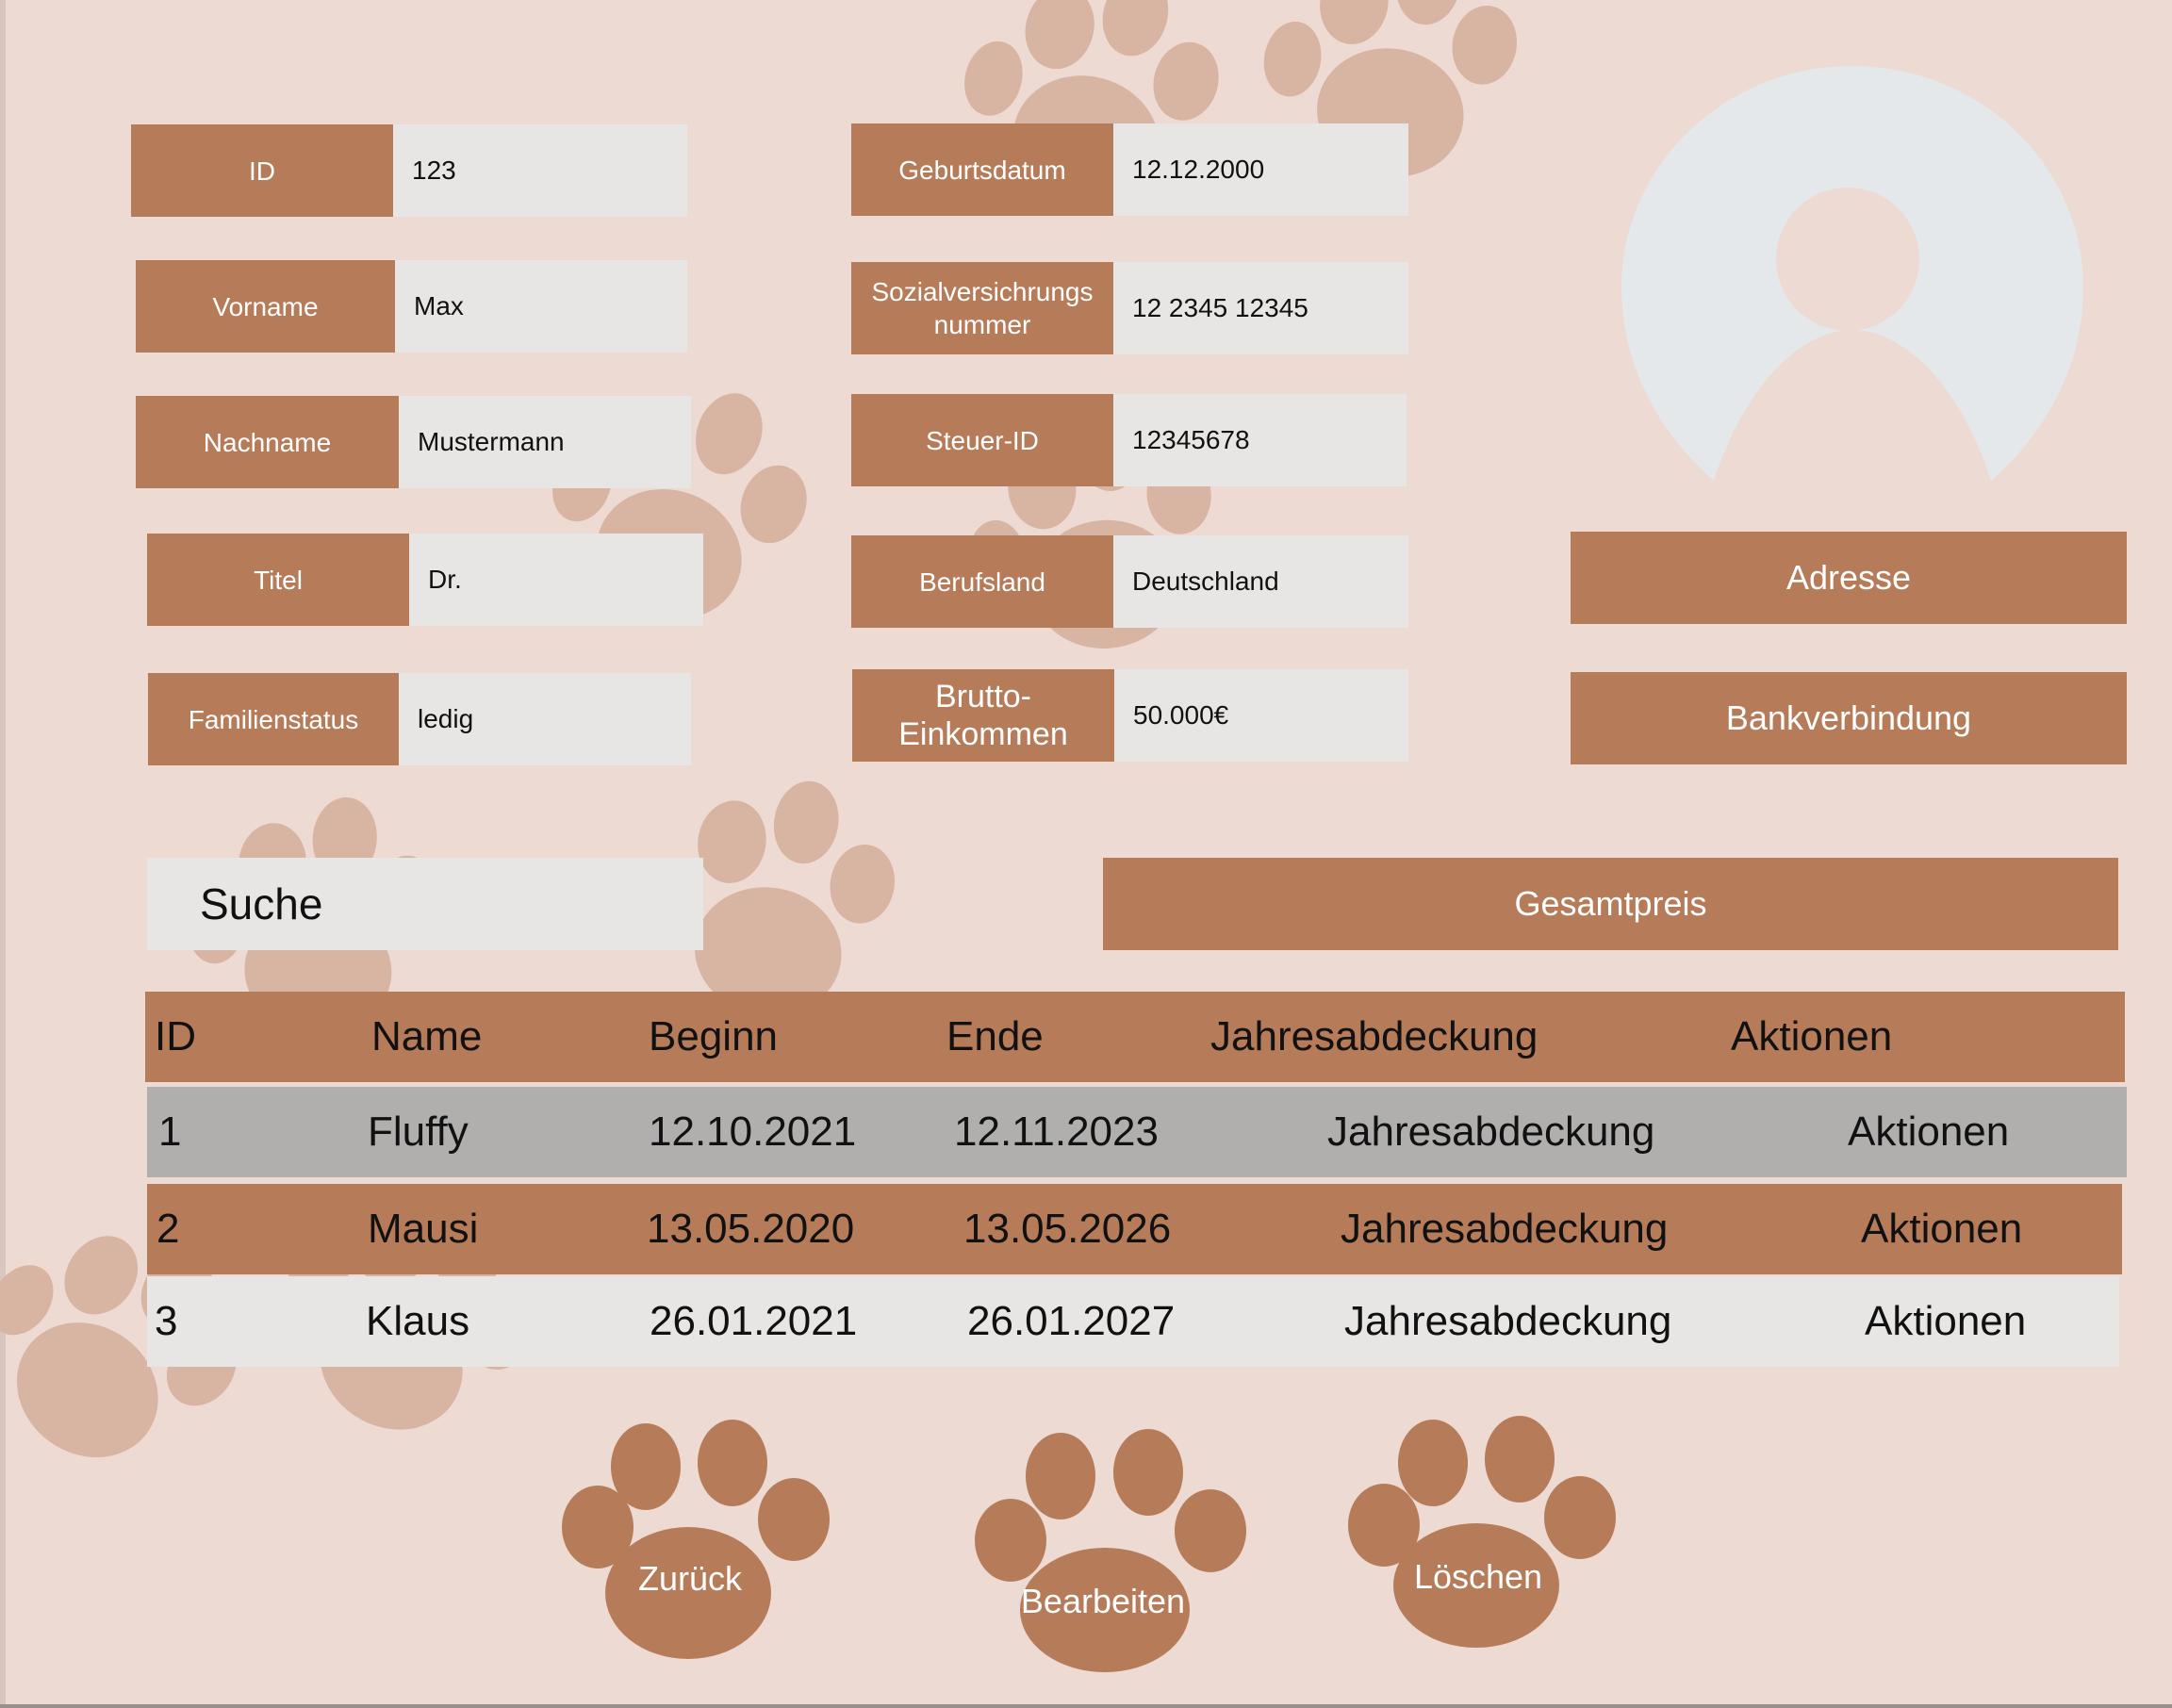 The image size is (2172, 1708). I want to click on field-label-nachname: Nachname, so click(267, 442).